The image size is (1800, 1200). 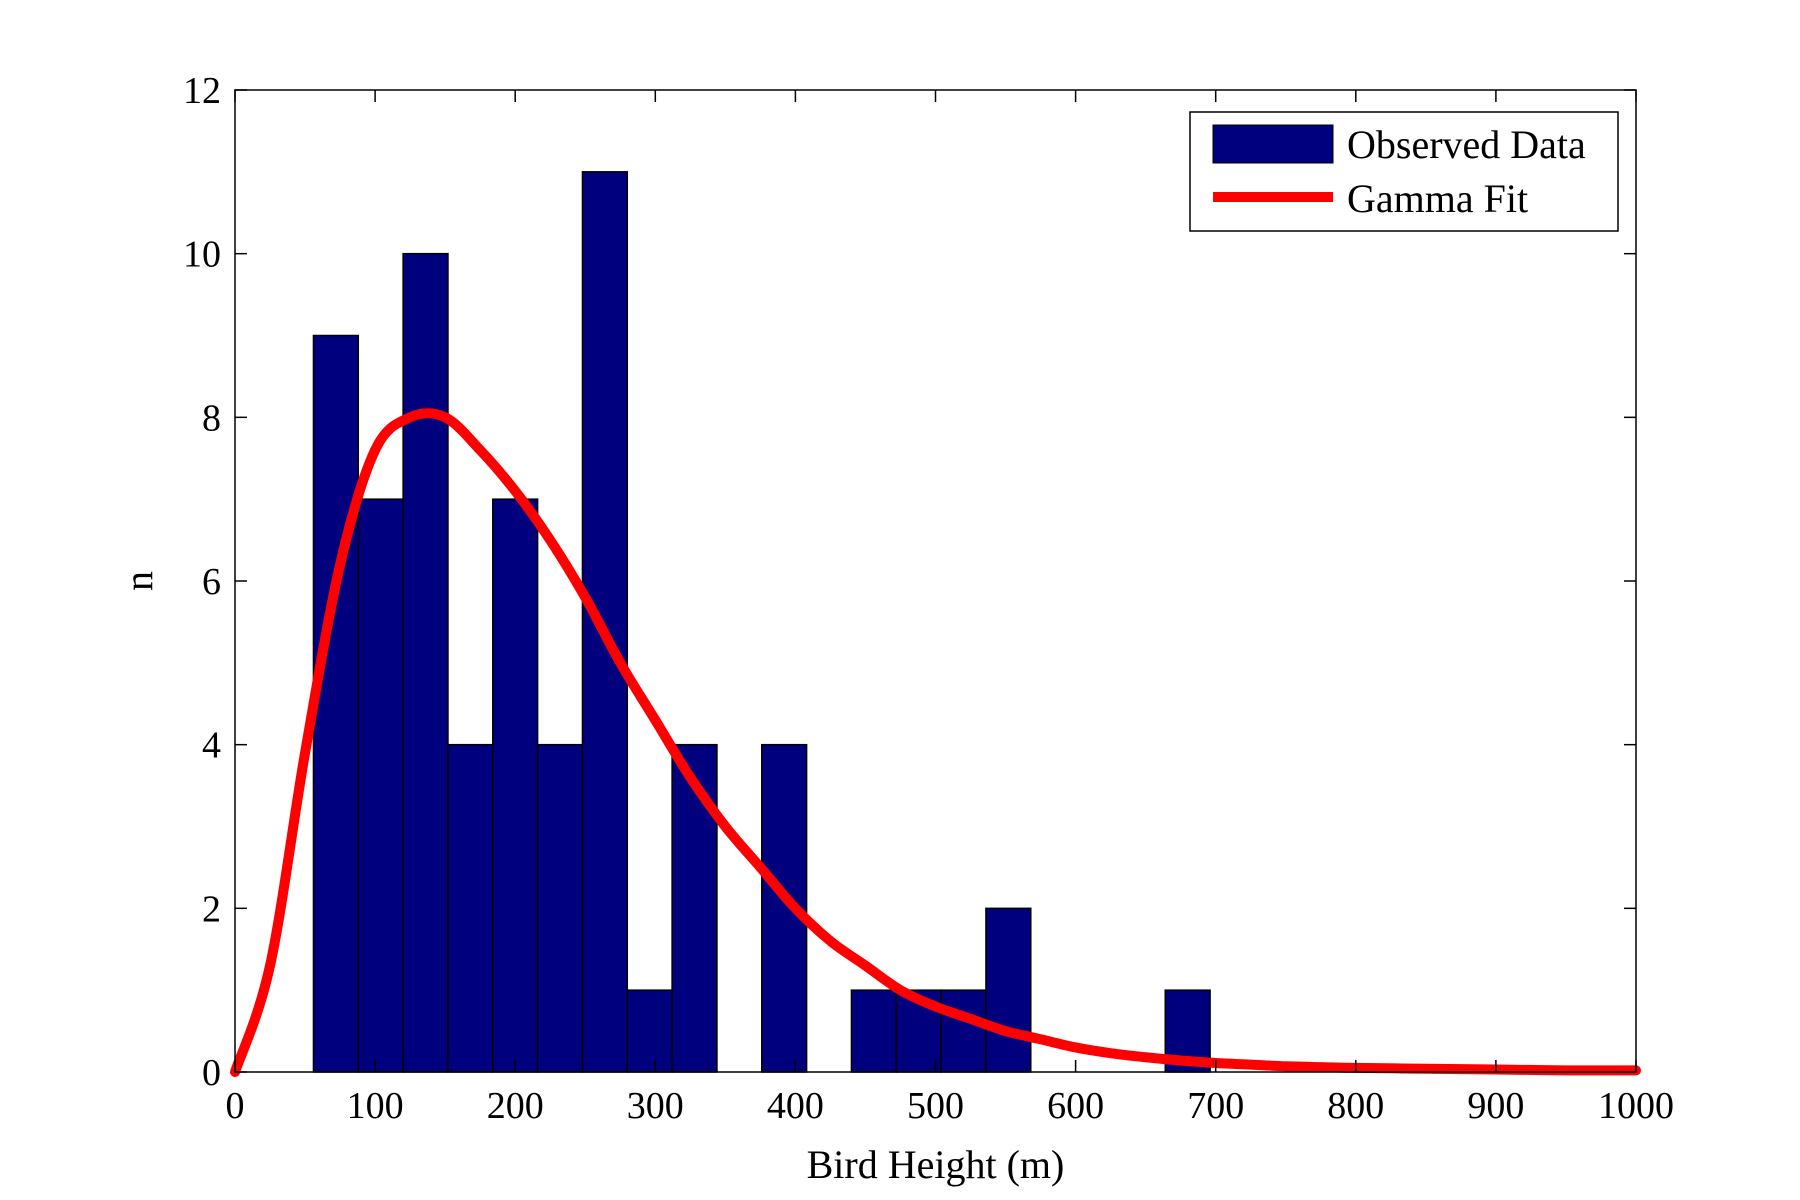 What do you see at coordinates (235, 1106) in the screenshot?
I see `x-tick-label: 0` at bounding box center [235, 1106].